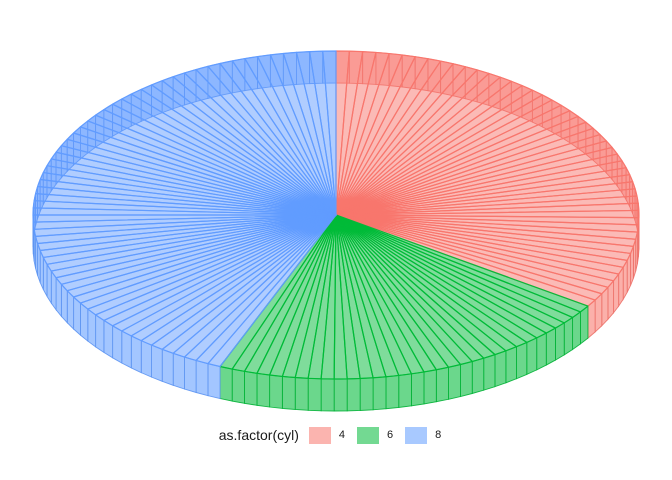 This screenshot has width=672, height=480. I want to click on legend-item-8: 8, so click(423, 435).